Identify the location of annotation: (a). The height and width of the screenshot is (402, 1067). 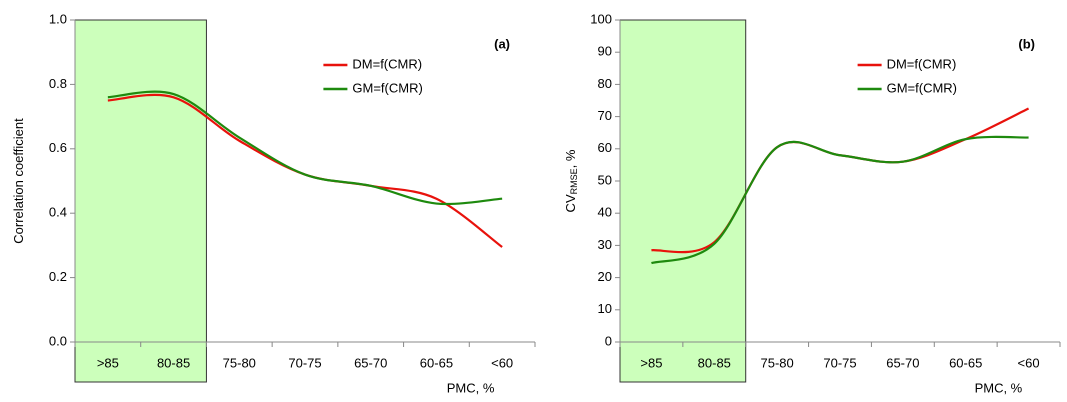
(502, 43).